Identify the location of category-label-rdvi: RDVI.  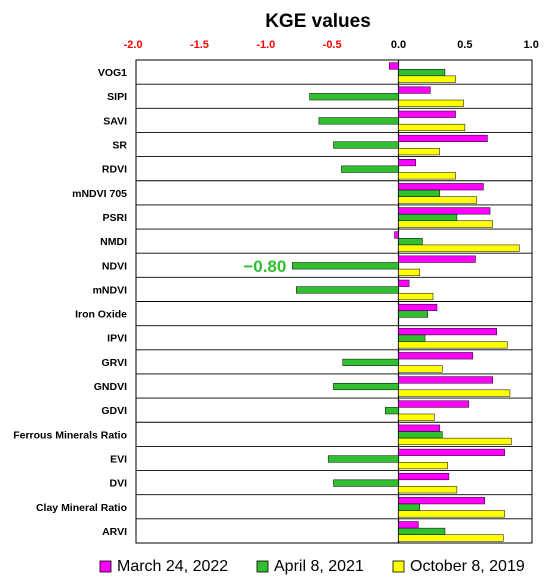
(114, 170).